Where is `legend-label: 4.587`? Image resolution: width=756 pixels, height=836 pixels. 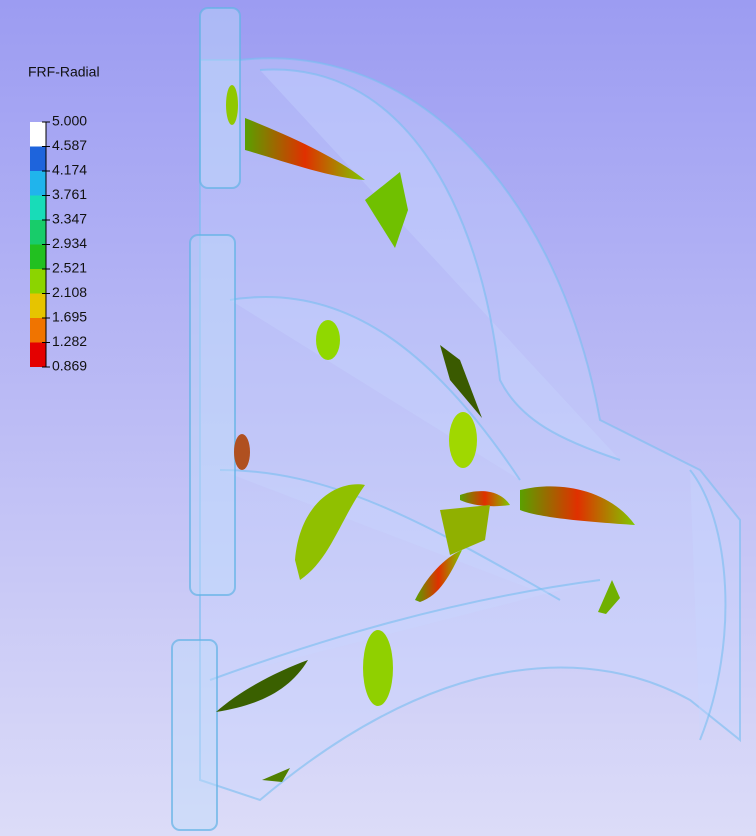
legend-label: 4.587 is located at coordinates (69, 145).